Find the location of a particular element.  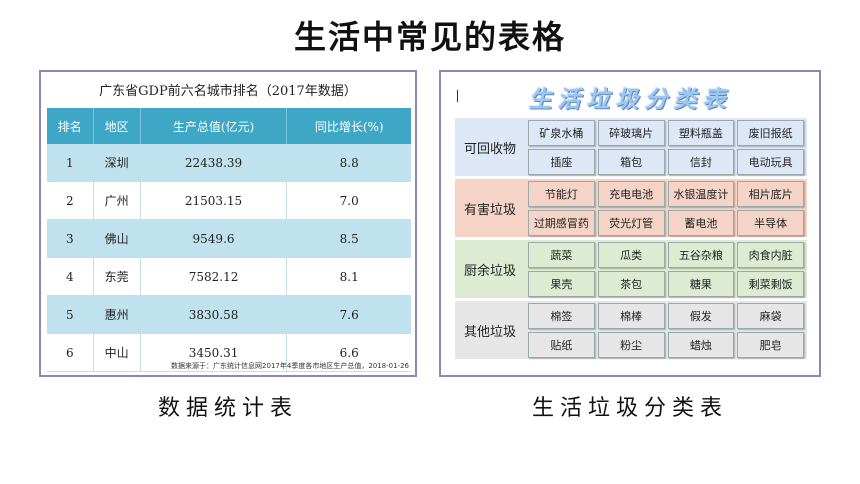

waste-item: 碎玻璃片 is located at coordinates (631, 133).